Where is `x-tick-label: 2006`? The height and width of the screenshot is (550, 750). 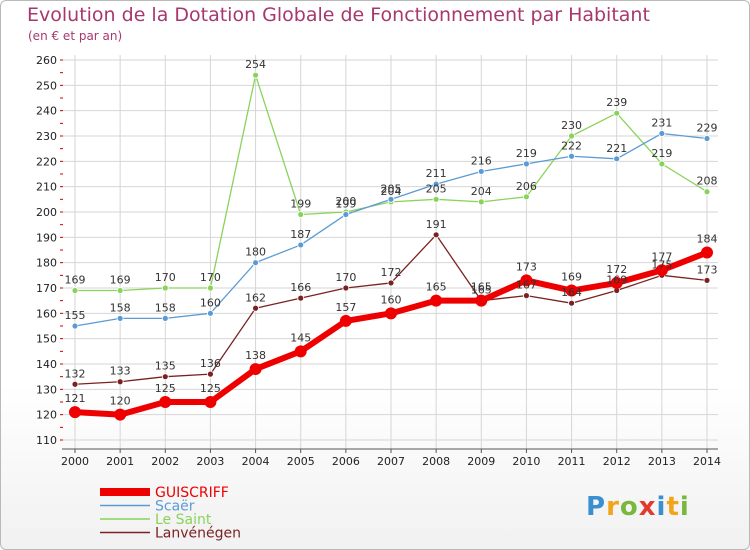 x-tick-label: 2006 is located at coordinates (346, 461).